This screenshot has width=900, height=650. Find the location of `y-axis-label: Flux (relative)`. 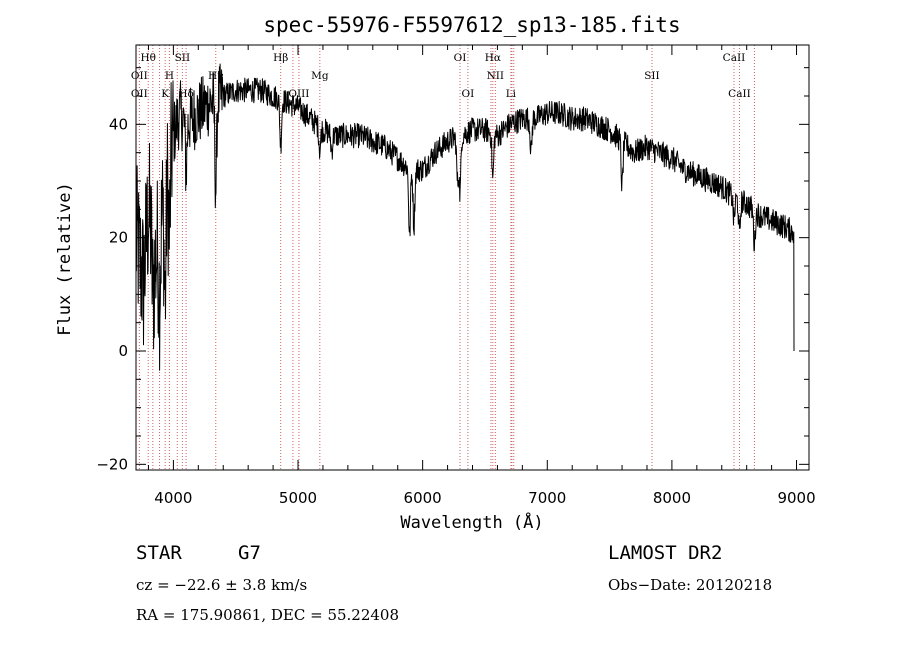

y-axis-label: Flux (relative) is located at coordinates (65, 259).